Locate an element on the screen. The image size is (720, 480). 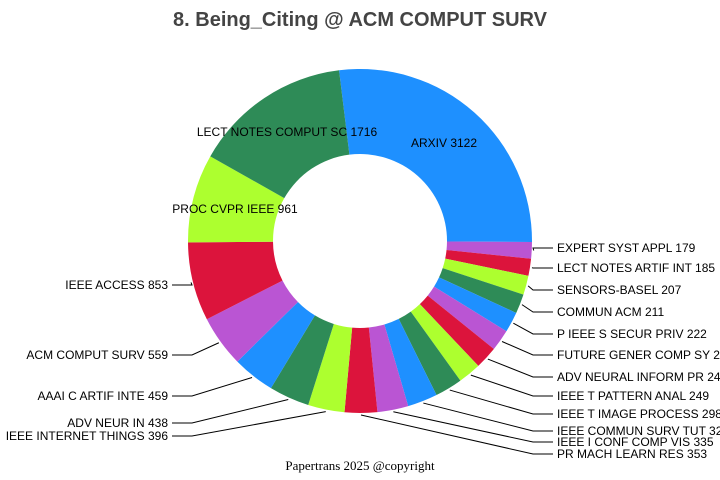
slice-commun-acm is located at coordinates (481, 290).